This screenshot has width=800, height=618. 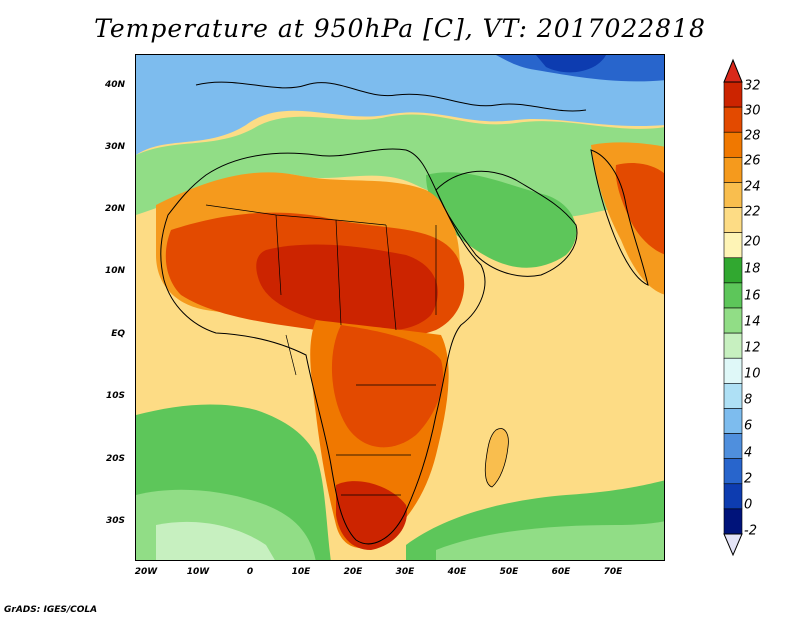 I want to click on lon-label-20w: 20W, so click(x=146, y=572).